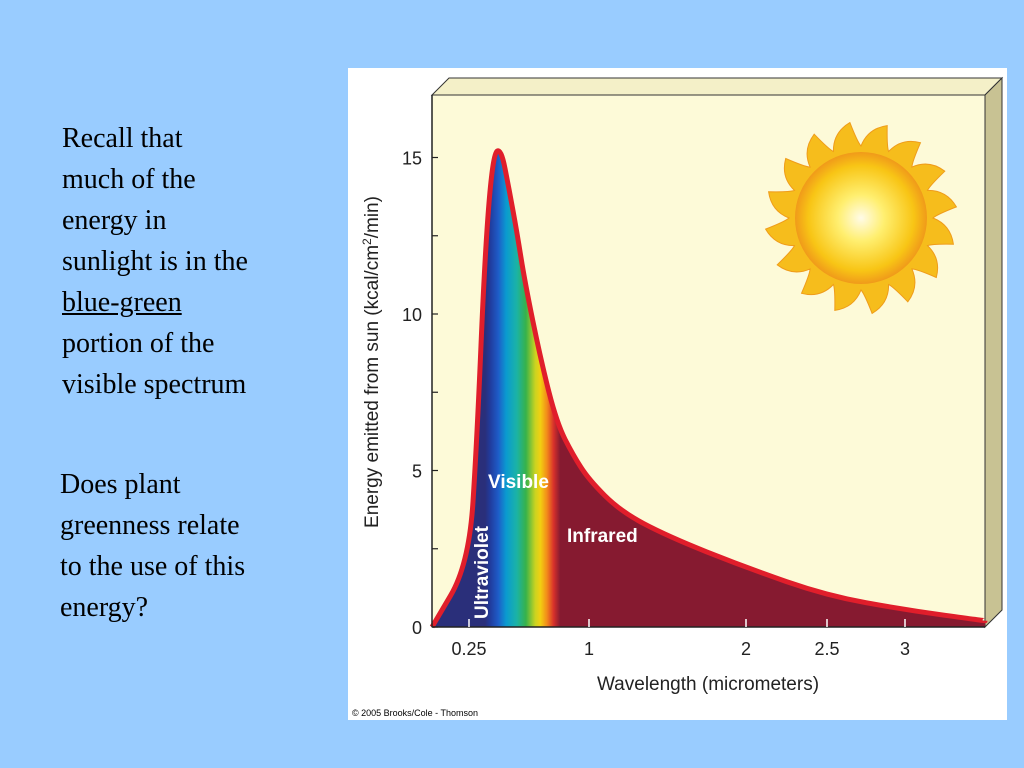 The width and height of the screenshot is (1024, 768). I want to click on text-line: much of the, so click(129, 179).